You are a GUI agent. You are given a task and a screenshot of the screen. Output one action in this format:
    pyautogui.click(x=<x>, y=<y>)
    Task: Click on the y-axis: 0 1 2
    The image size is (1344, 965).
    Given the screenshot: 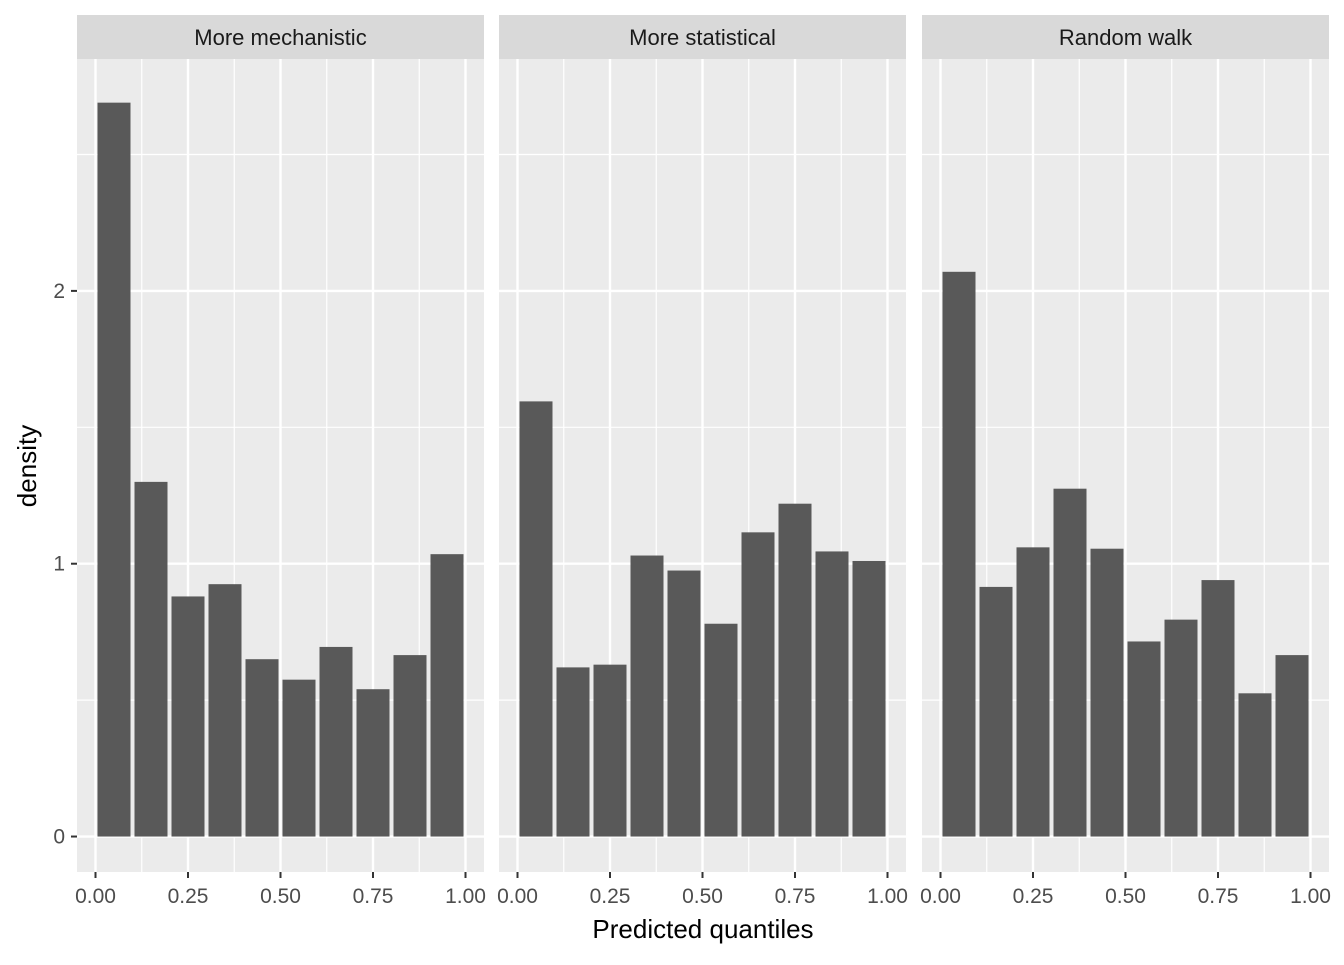 What is the action you would take?
    pyautogui.click(x=65, y=564)
    